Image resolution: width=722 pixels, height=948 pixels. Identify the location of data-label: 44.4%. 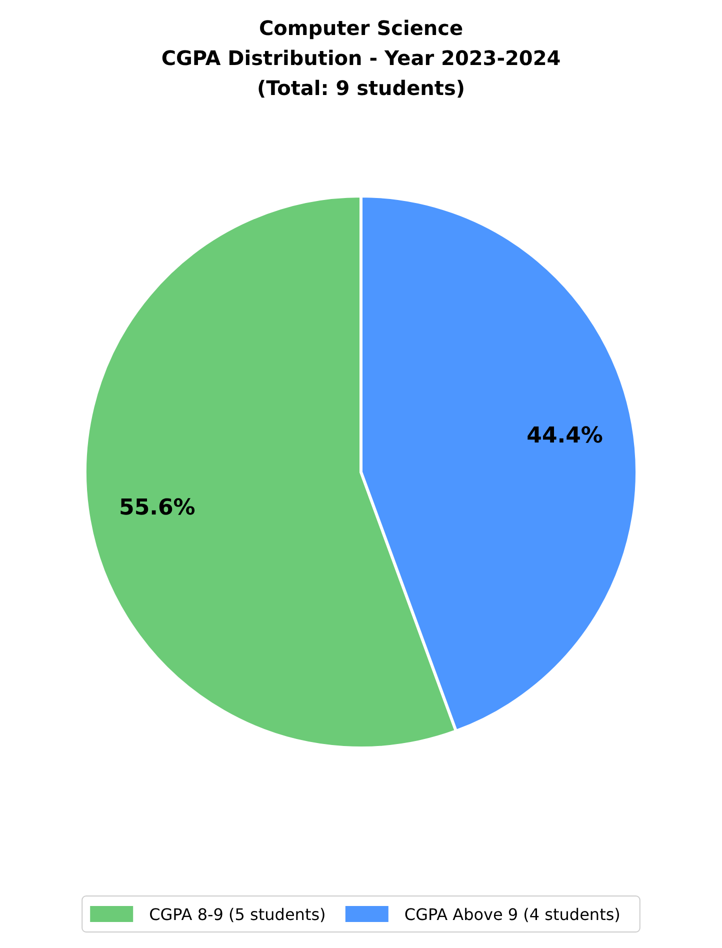
(564, 435).